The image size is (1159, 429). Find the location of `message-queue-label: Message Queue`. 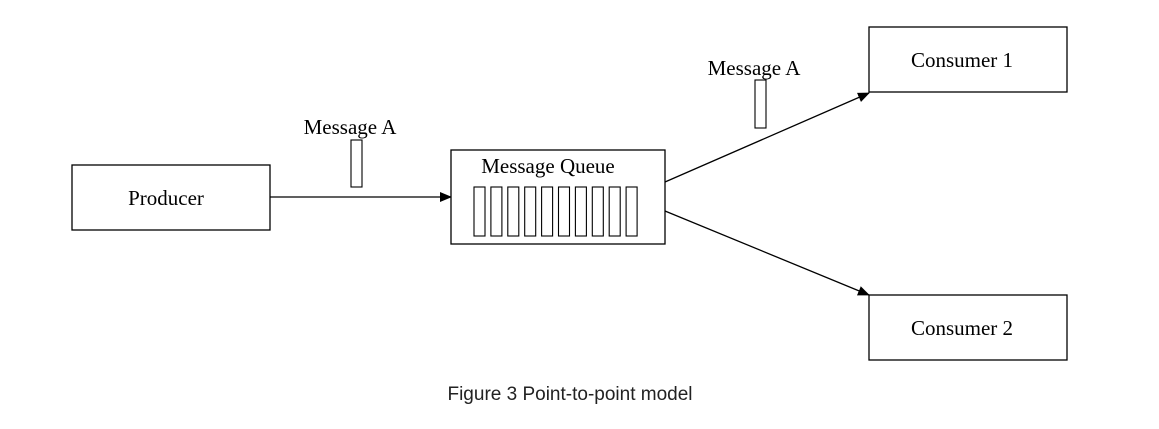

message-queue-label: Message Queue is located at coordinates (548, 166).